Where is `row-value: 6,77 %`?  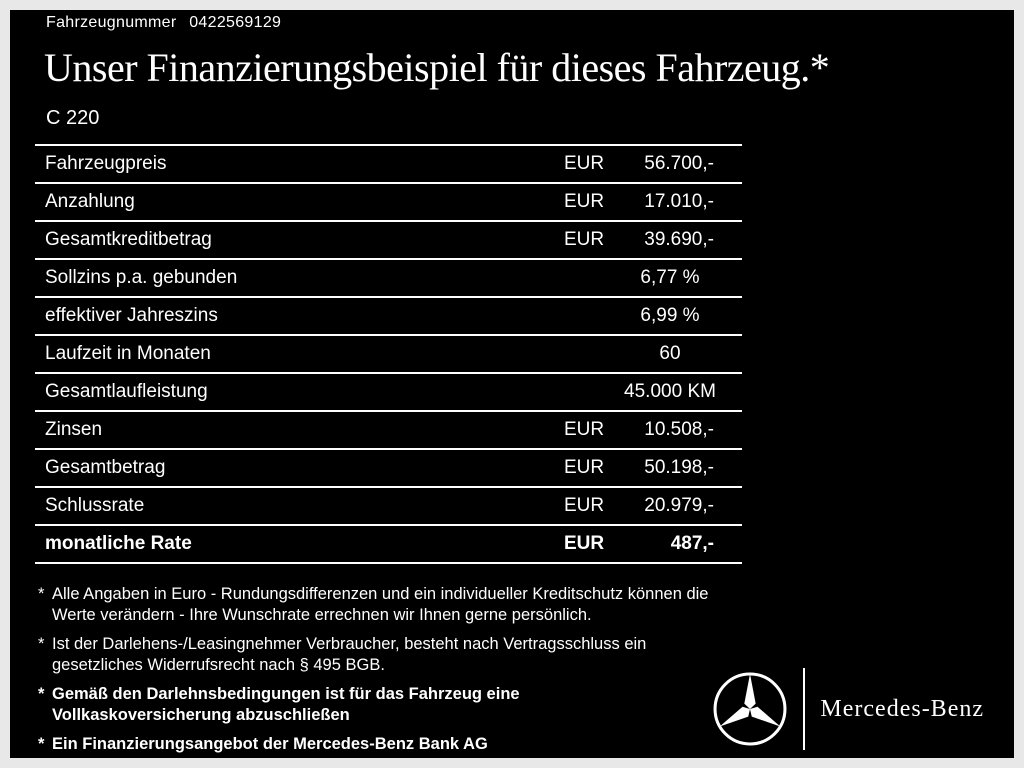 row-value: 6,77 % is located at coordinates (670, 277).